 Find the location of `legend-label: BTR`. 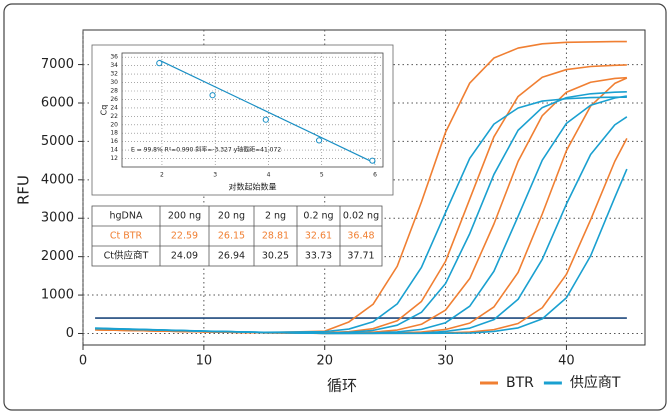

legend-label: BTR is located at coordinates (520, 383).